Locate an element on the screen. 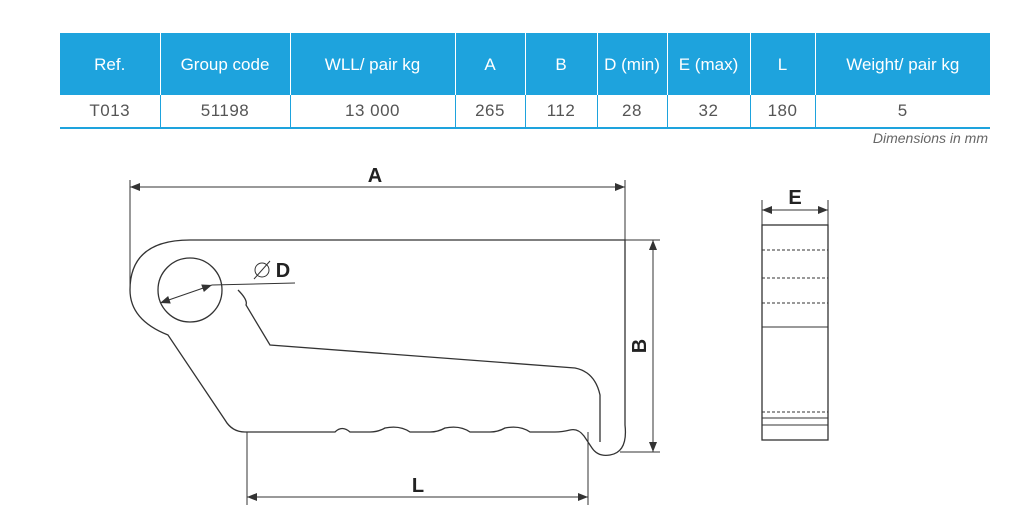  table-cell: 5 is located at coordinates (902, 112).